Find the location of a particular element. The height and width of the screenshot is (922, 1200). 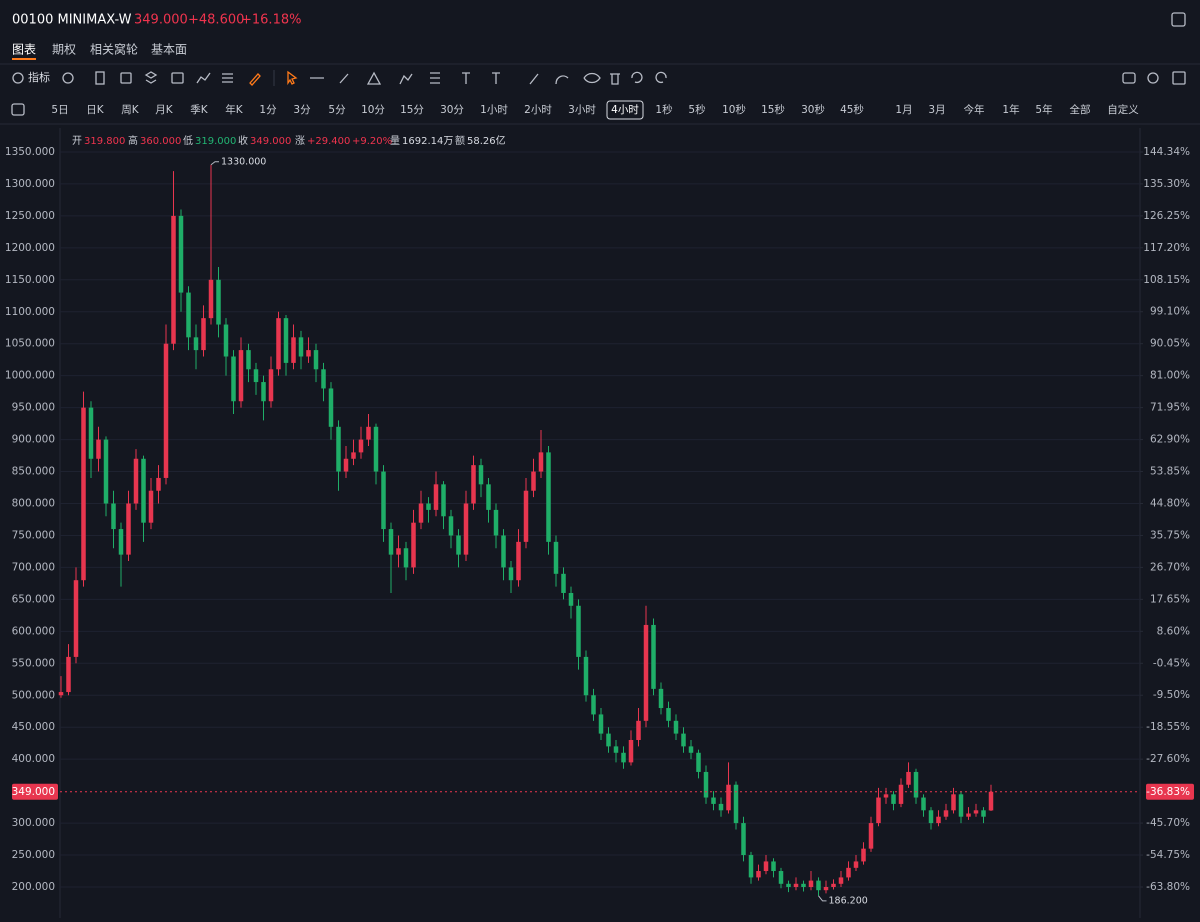

replay-icon is located at coordinates (68, 78).